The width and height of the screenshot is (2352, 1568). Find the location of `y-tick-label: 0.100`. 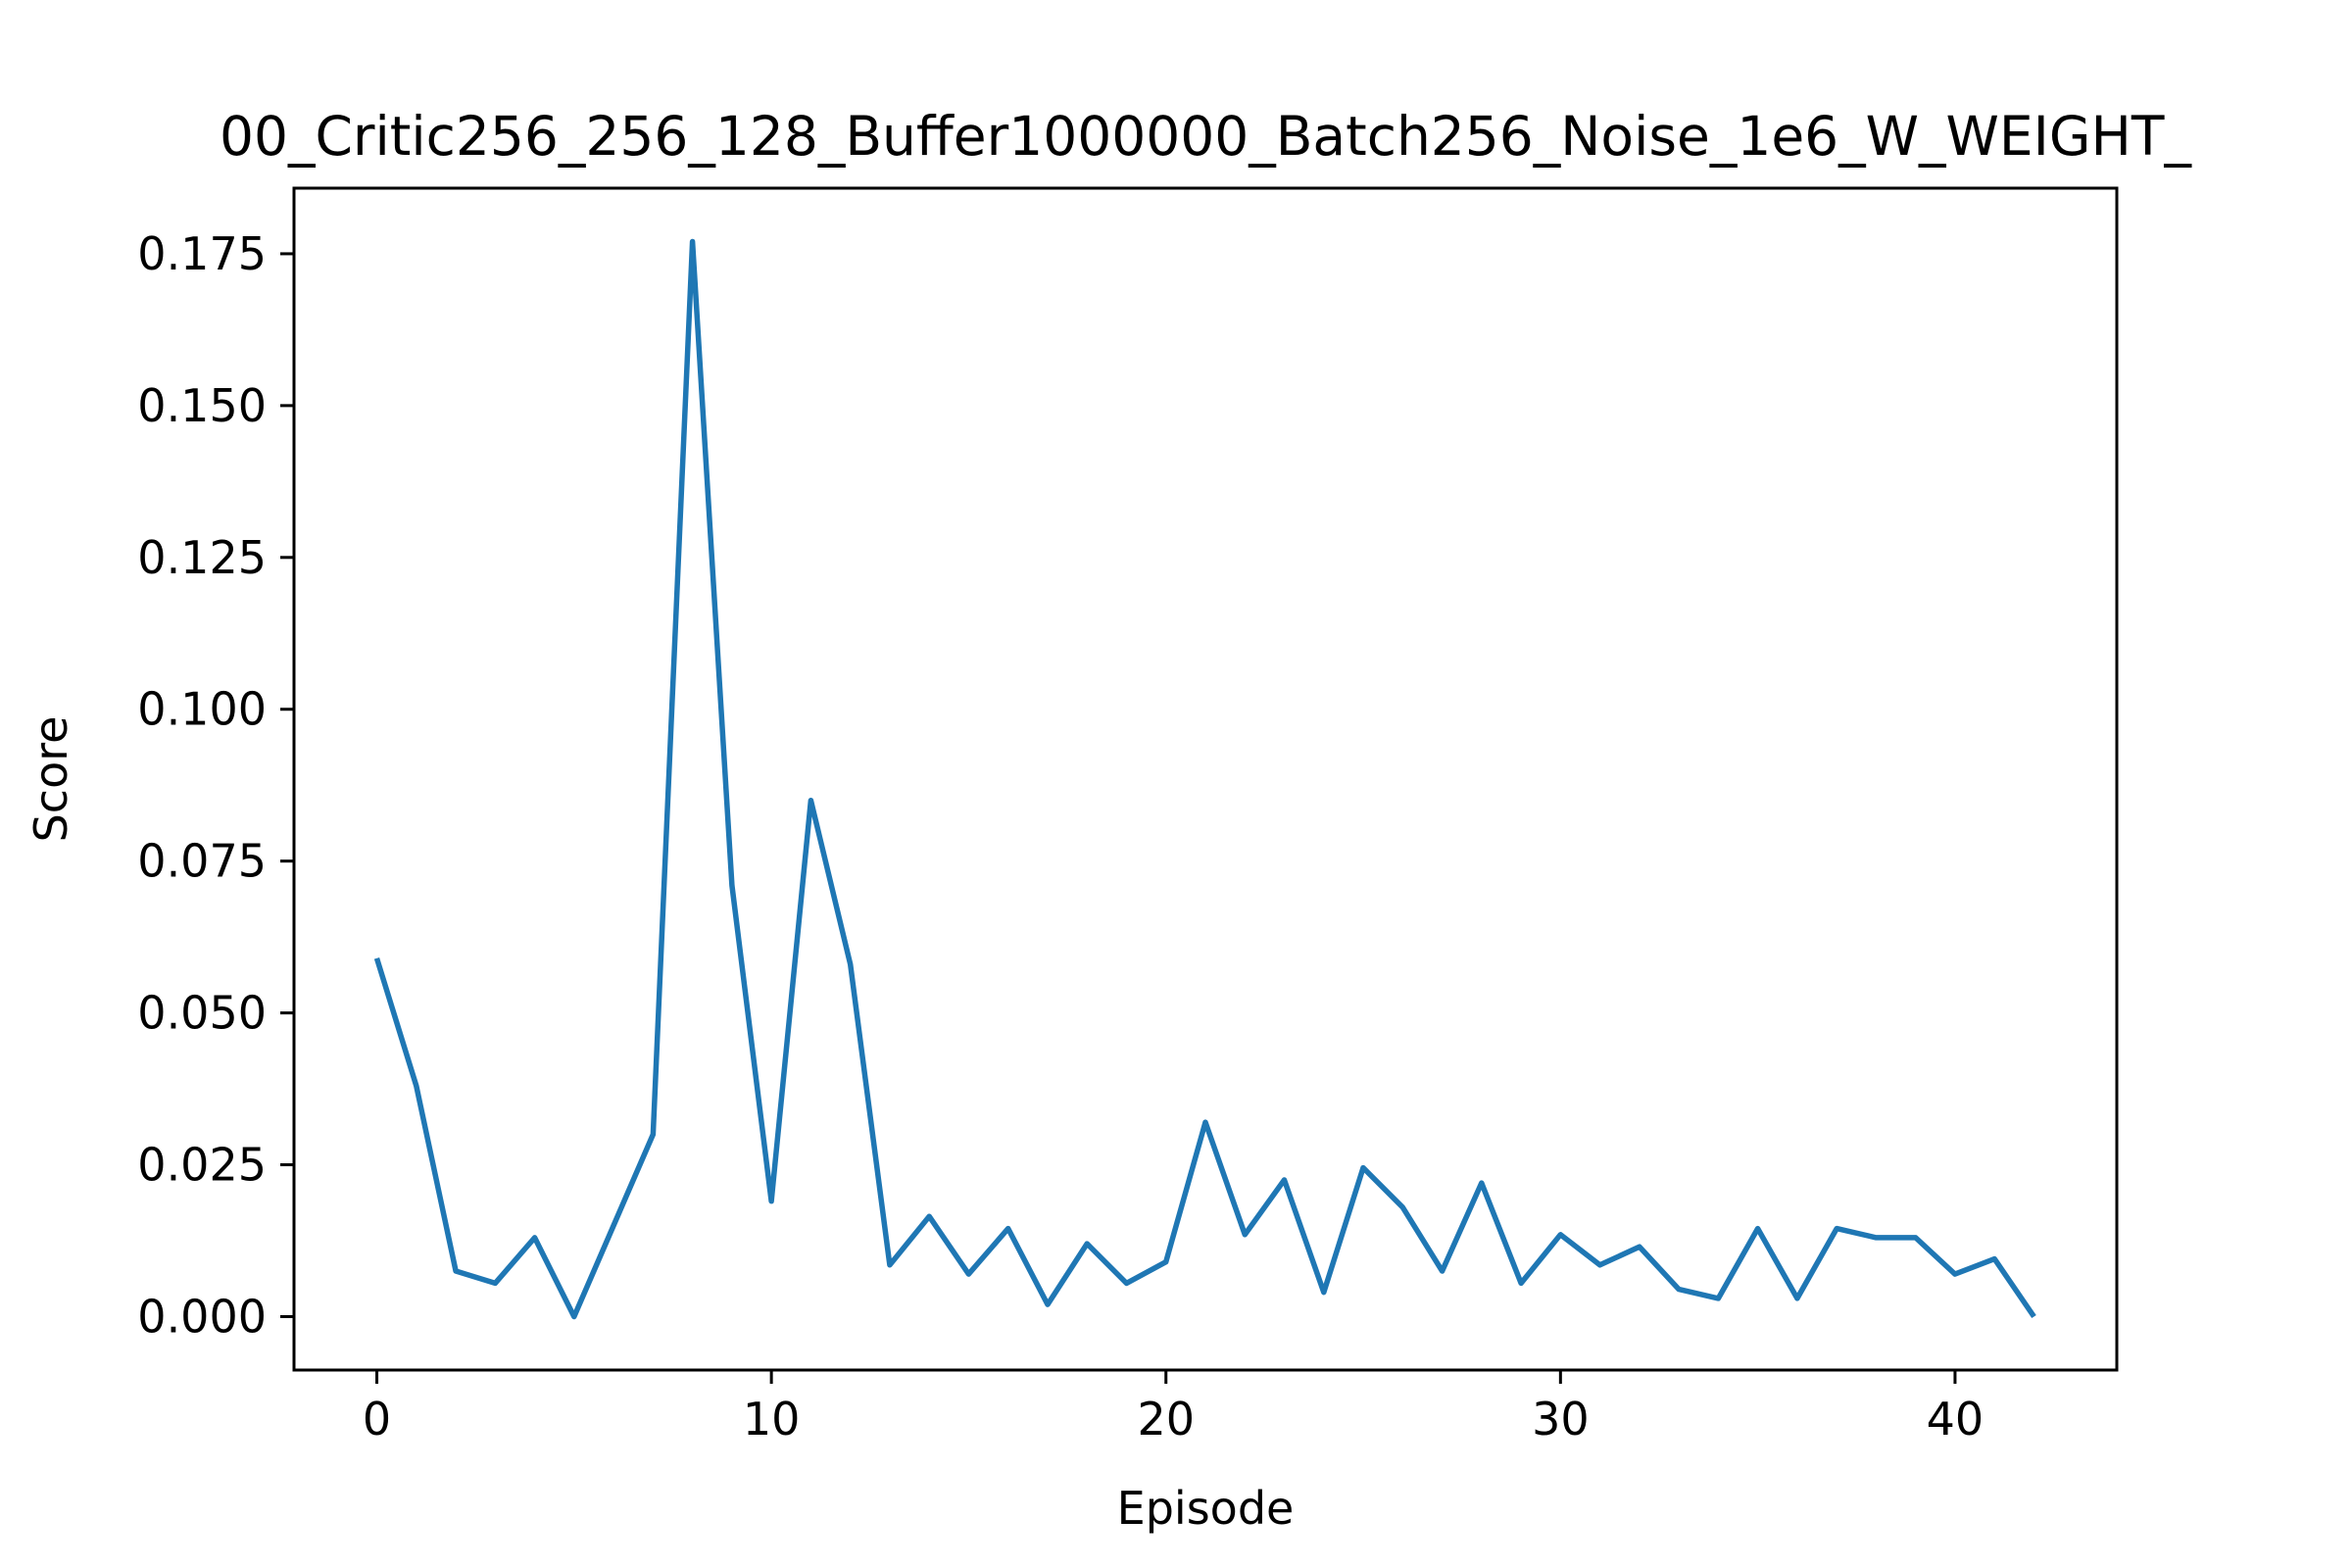

y-tick-label: 0.100 is located at coordinates (202, 709).